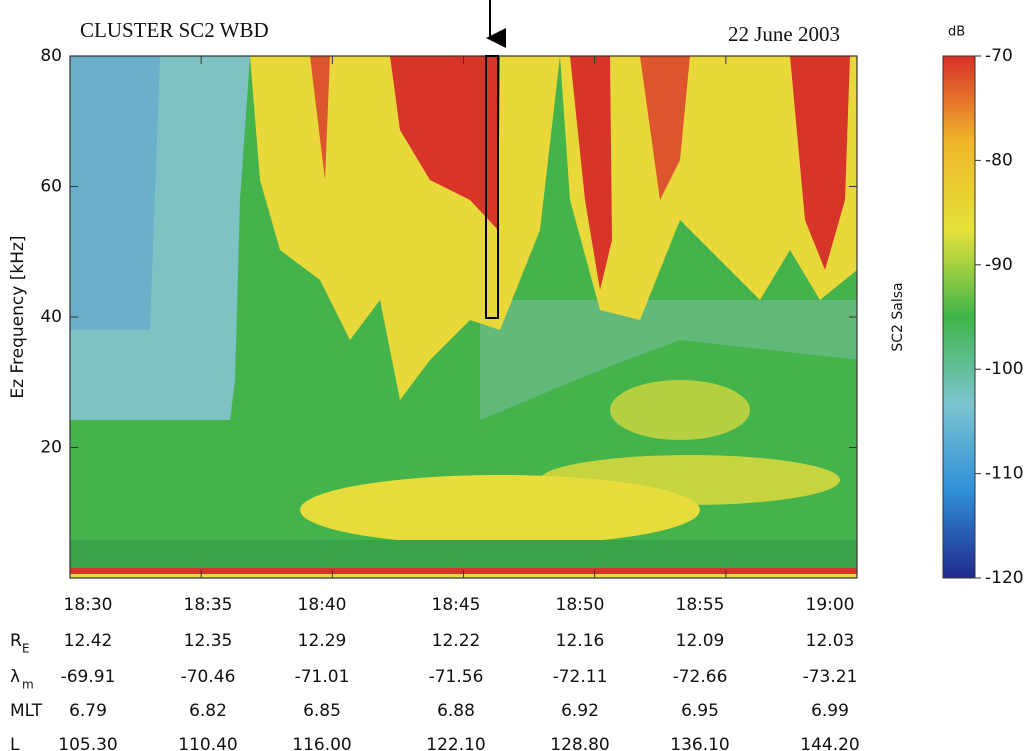 The height and width of the screenshot is (751, 1024). I want to click on row-value: 6.99, so click(830, 711).